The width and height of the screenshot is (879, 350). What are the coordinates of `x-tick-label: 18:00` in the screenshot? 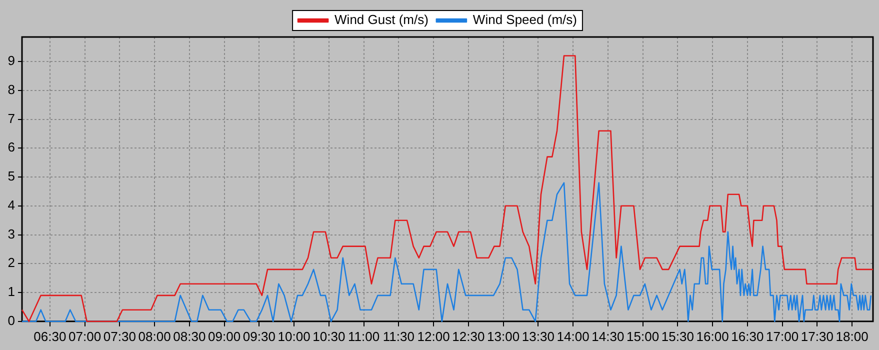 It's located at (852, 336).